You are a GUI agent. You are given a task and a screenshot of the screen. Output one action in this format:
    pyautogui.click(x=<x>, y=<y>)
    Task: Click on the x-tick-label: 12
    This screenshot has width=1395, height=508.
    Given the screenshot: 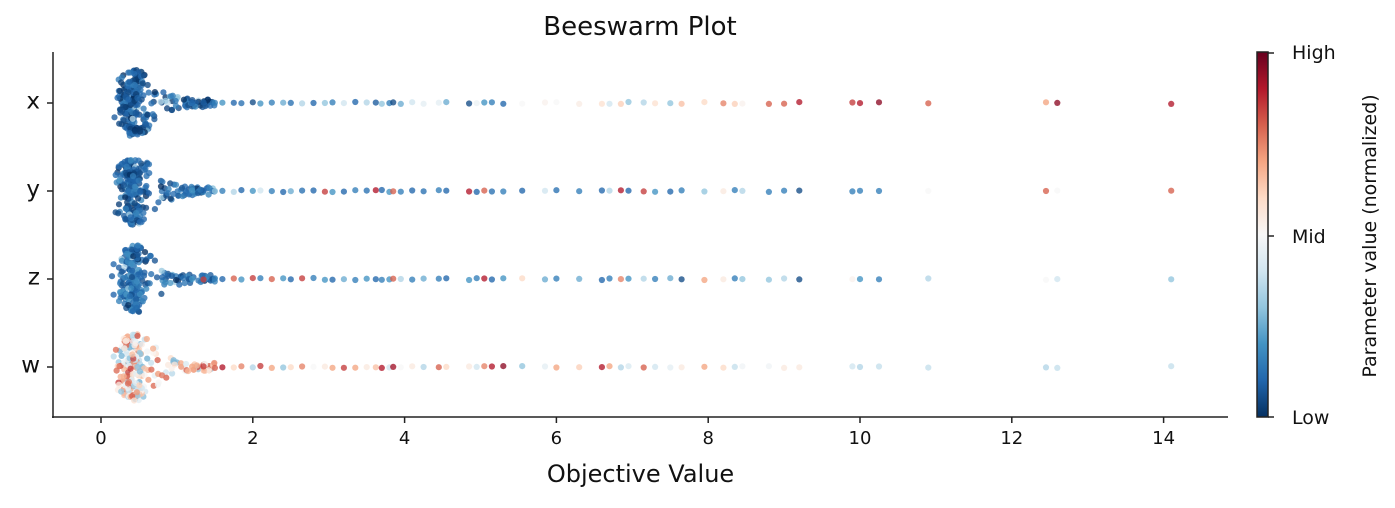 What is the action you would take?
    pyautogui.click(x=1012, y=438)
    